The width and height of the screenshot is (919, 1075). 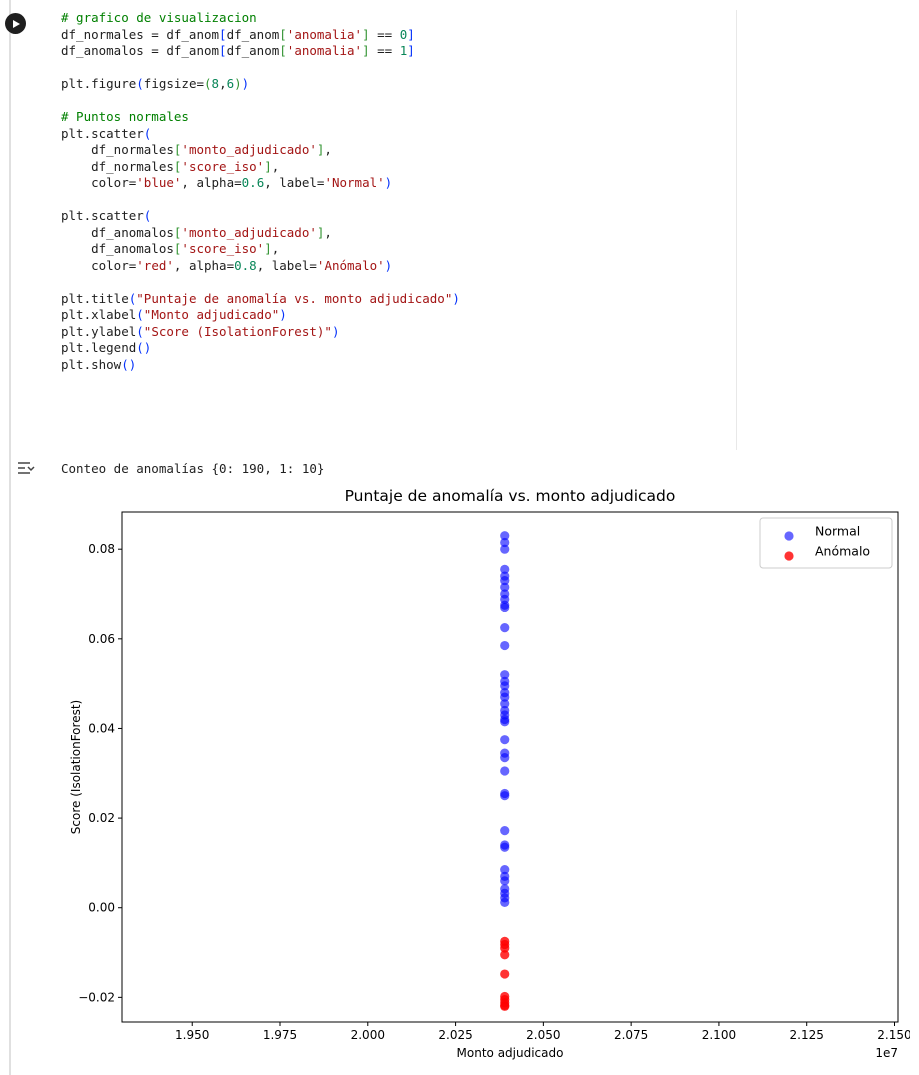 I want to click on code-line: plt.legend(), so click(x=396, y=348).